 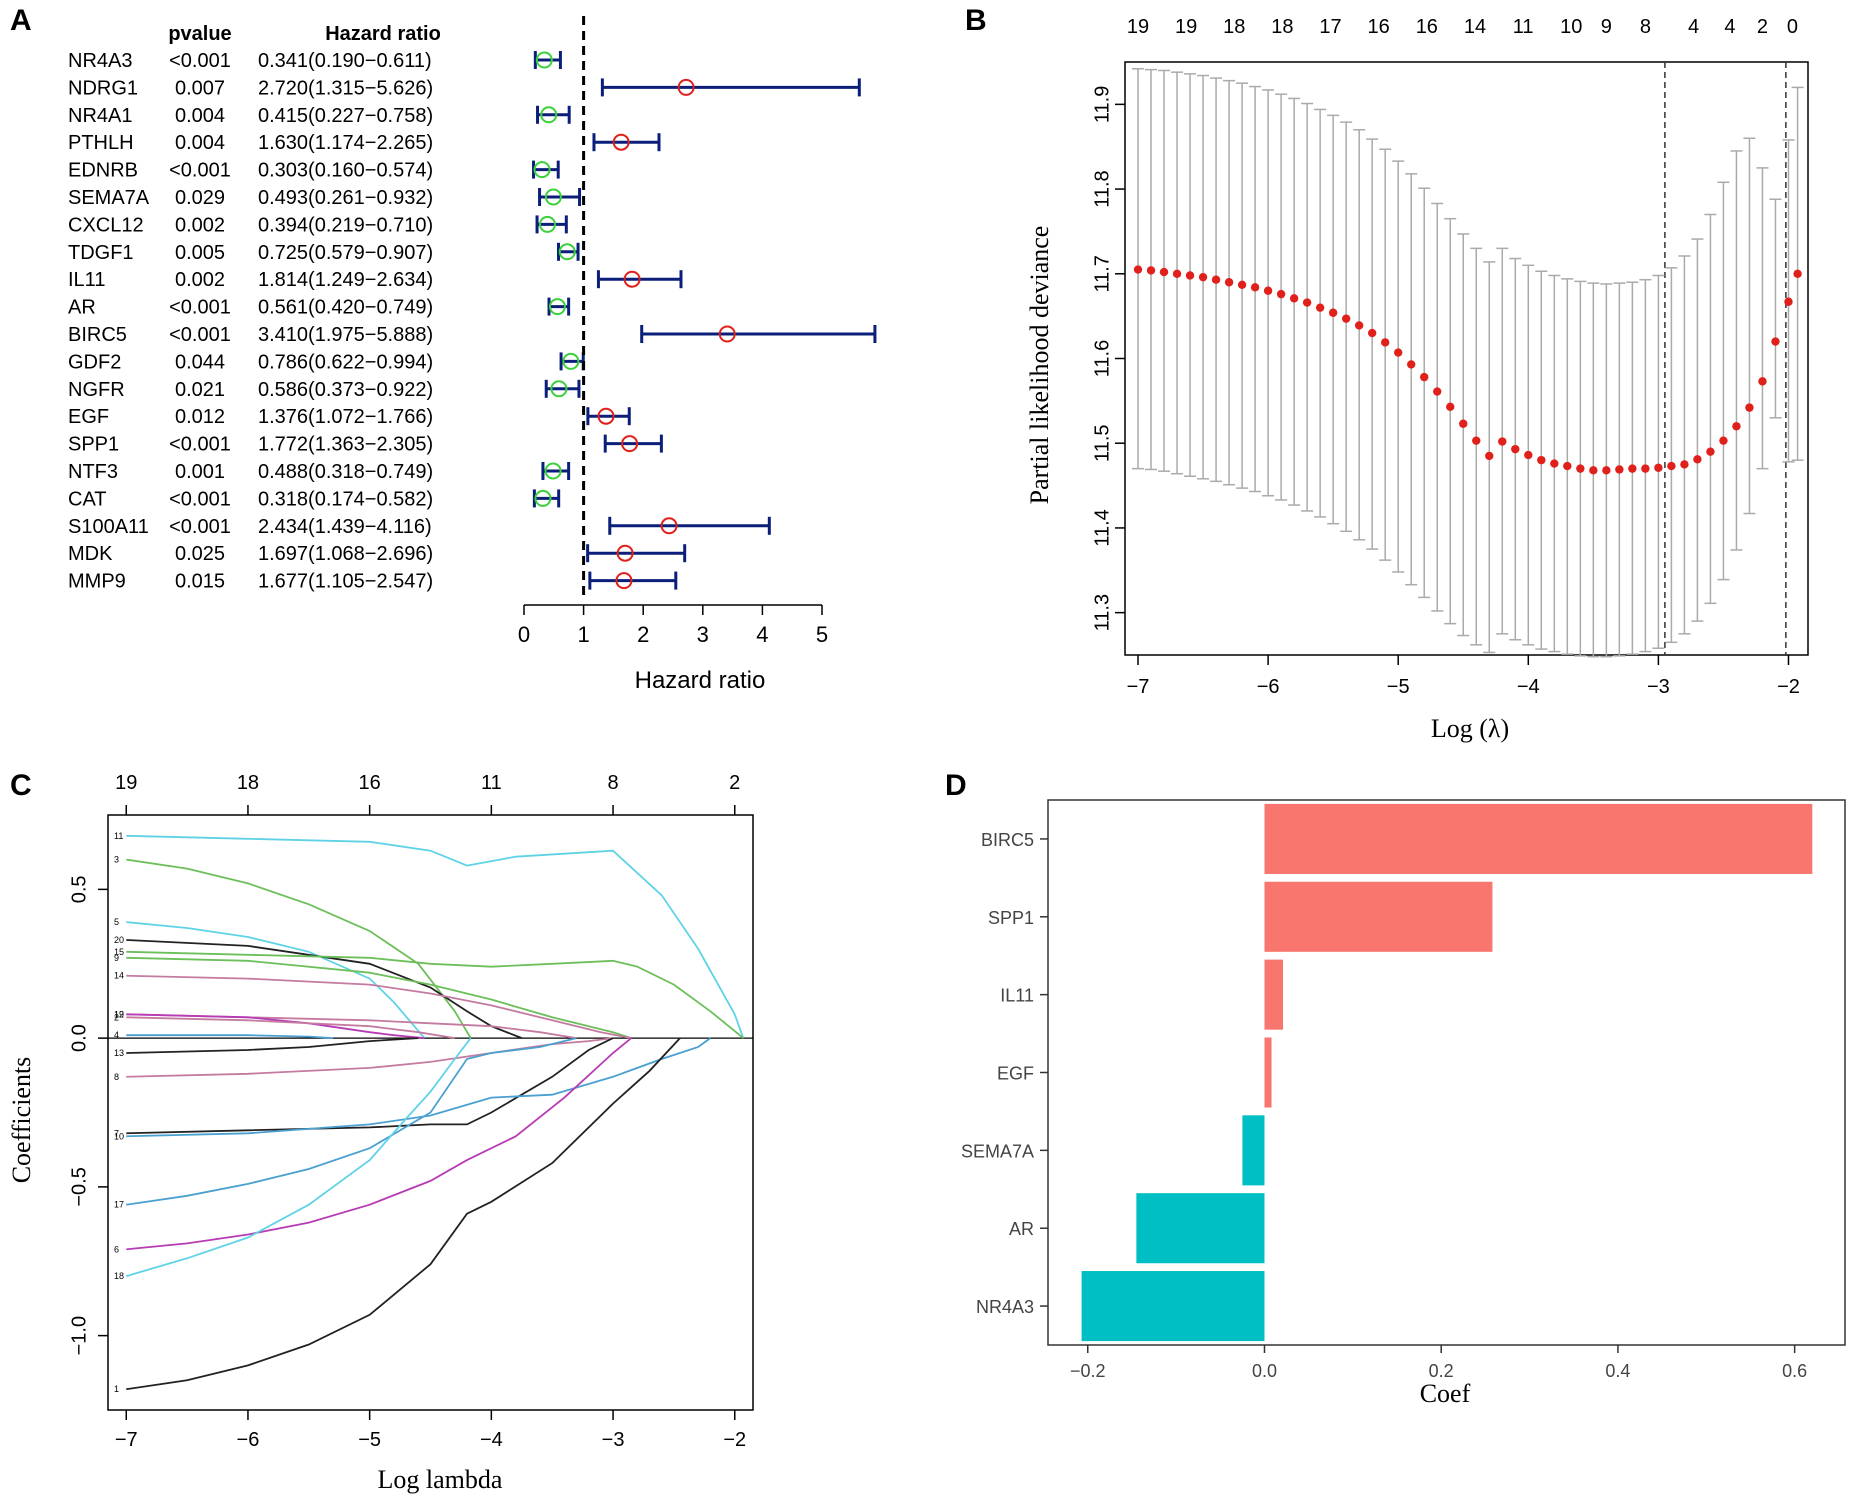 I want to click on forest-x-tick-label: 4, so click(x=762, y=634).